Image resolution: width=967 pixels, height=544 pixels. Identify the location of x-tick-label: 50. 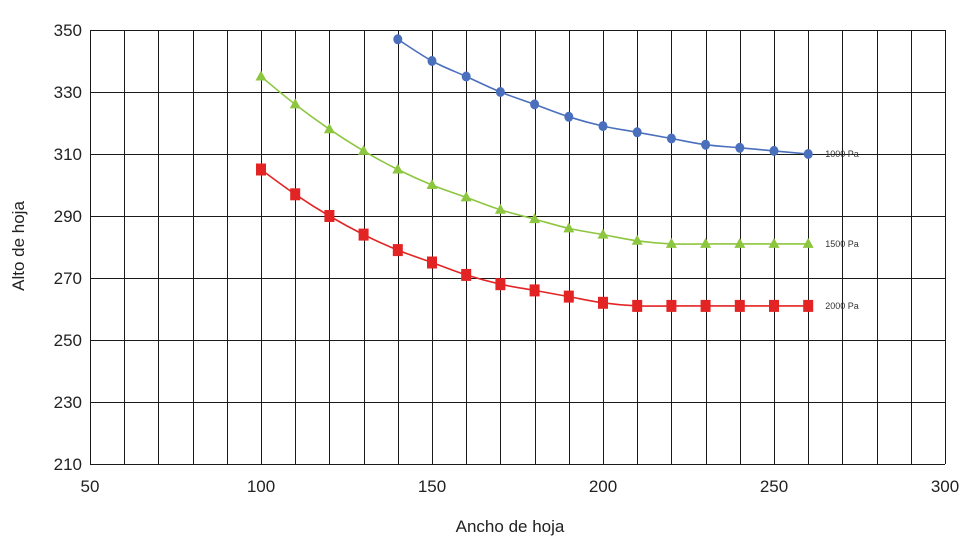
(90, 486).